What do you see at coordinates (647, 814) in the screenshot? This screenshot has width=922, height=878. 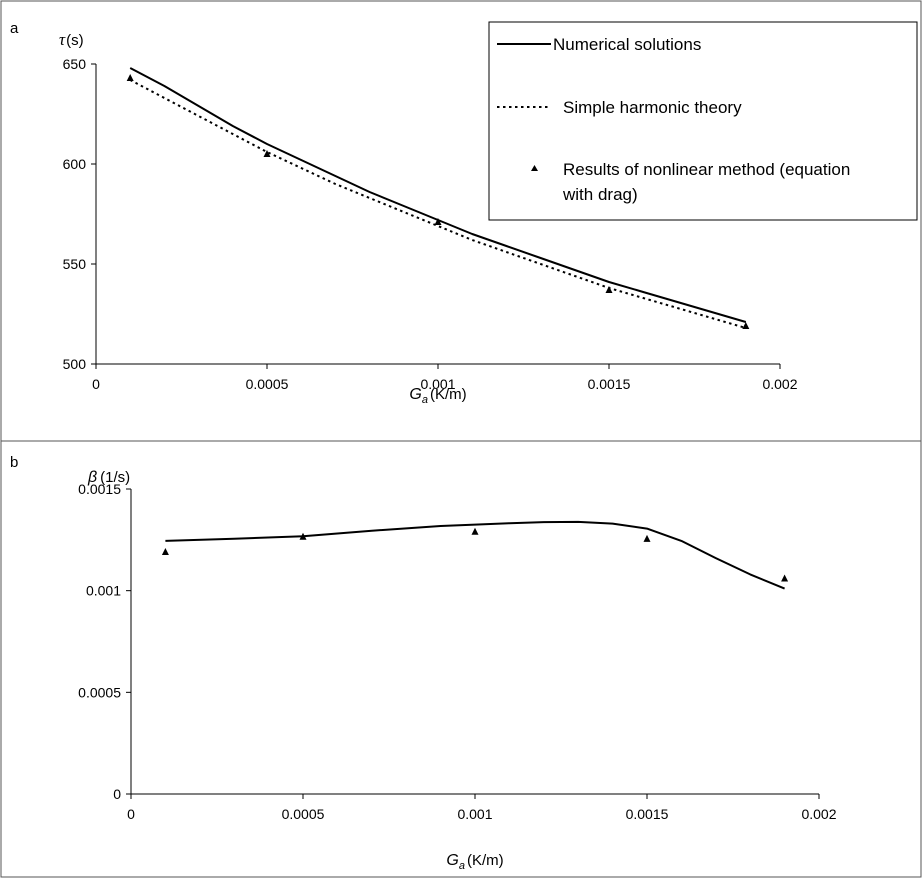 I see `panel-b-x-tick-label: 0.0015` at bounding box center [647, 814].